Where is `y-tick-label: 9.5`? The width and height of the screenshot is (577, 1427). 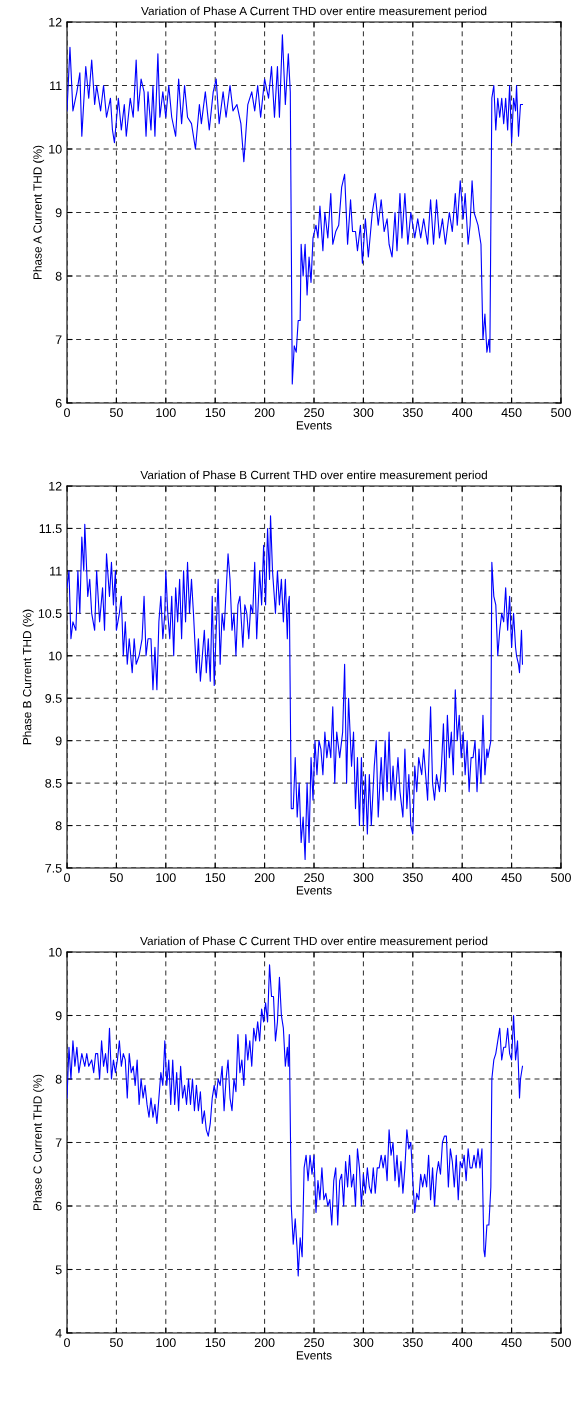
y-tick-label: 9.5 is located at coordinates (53, 698).